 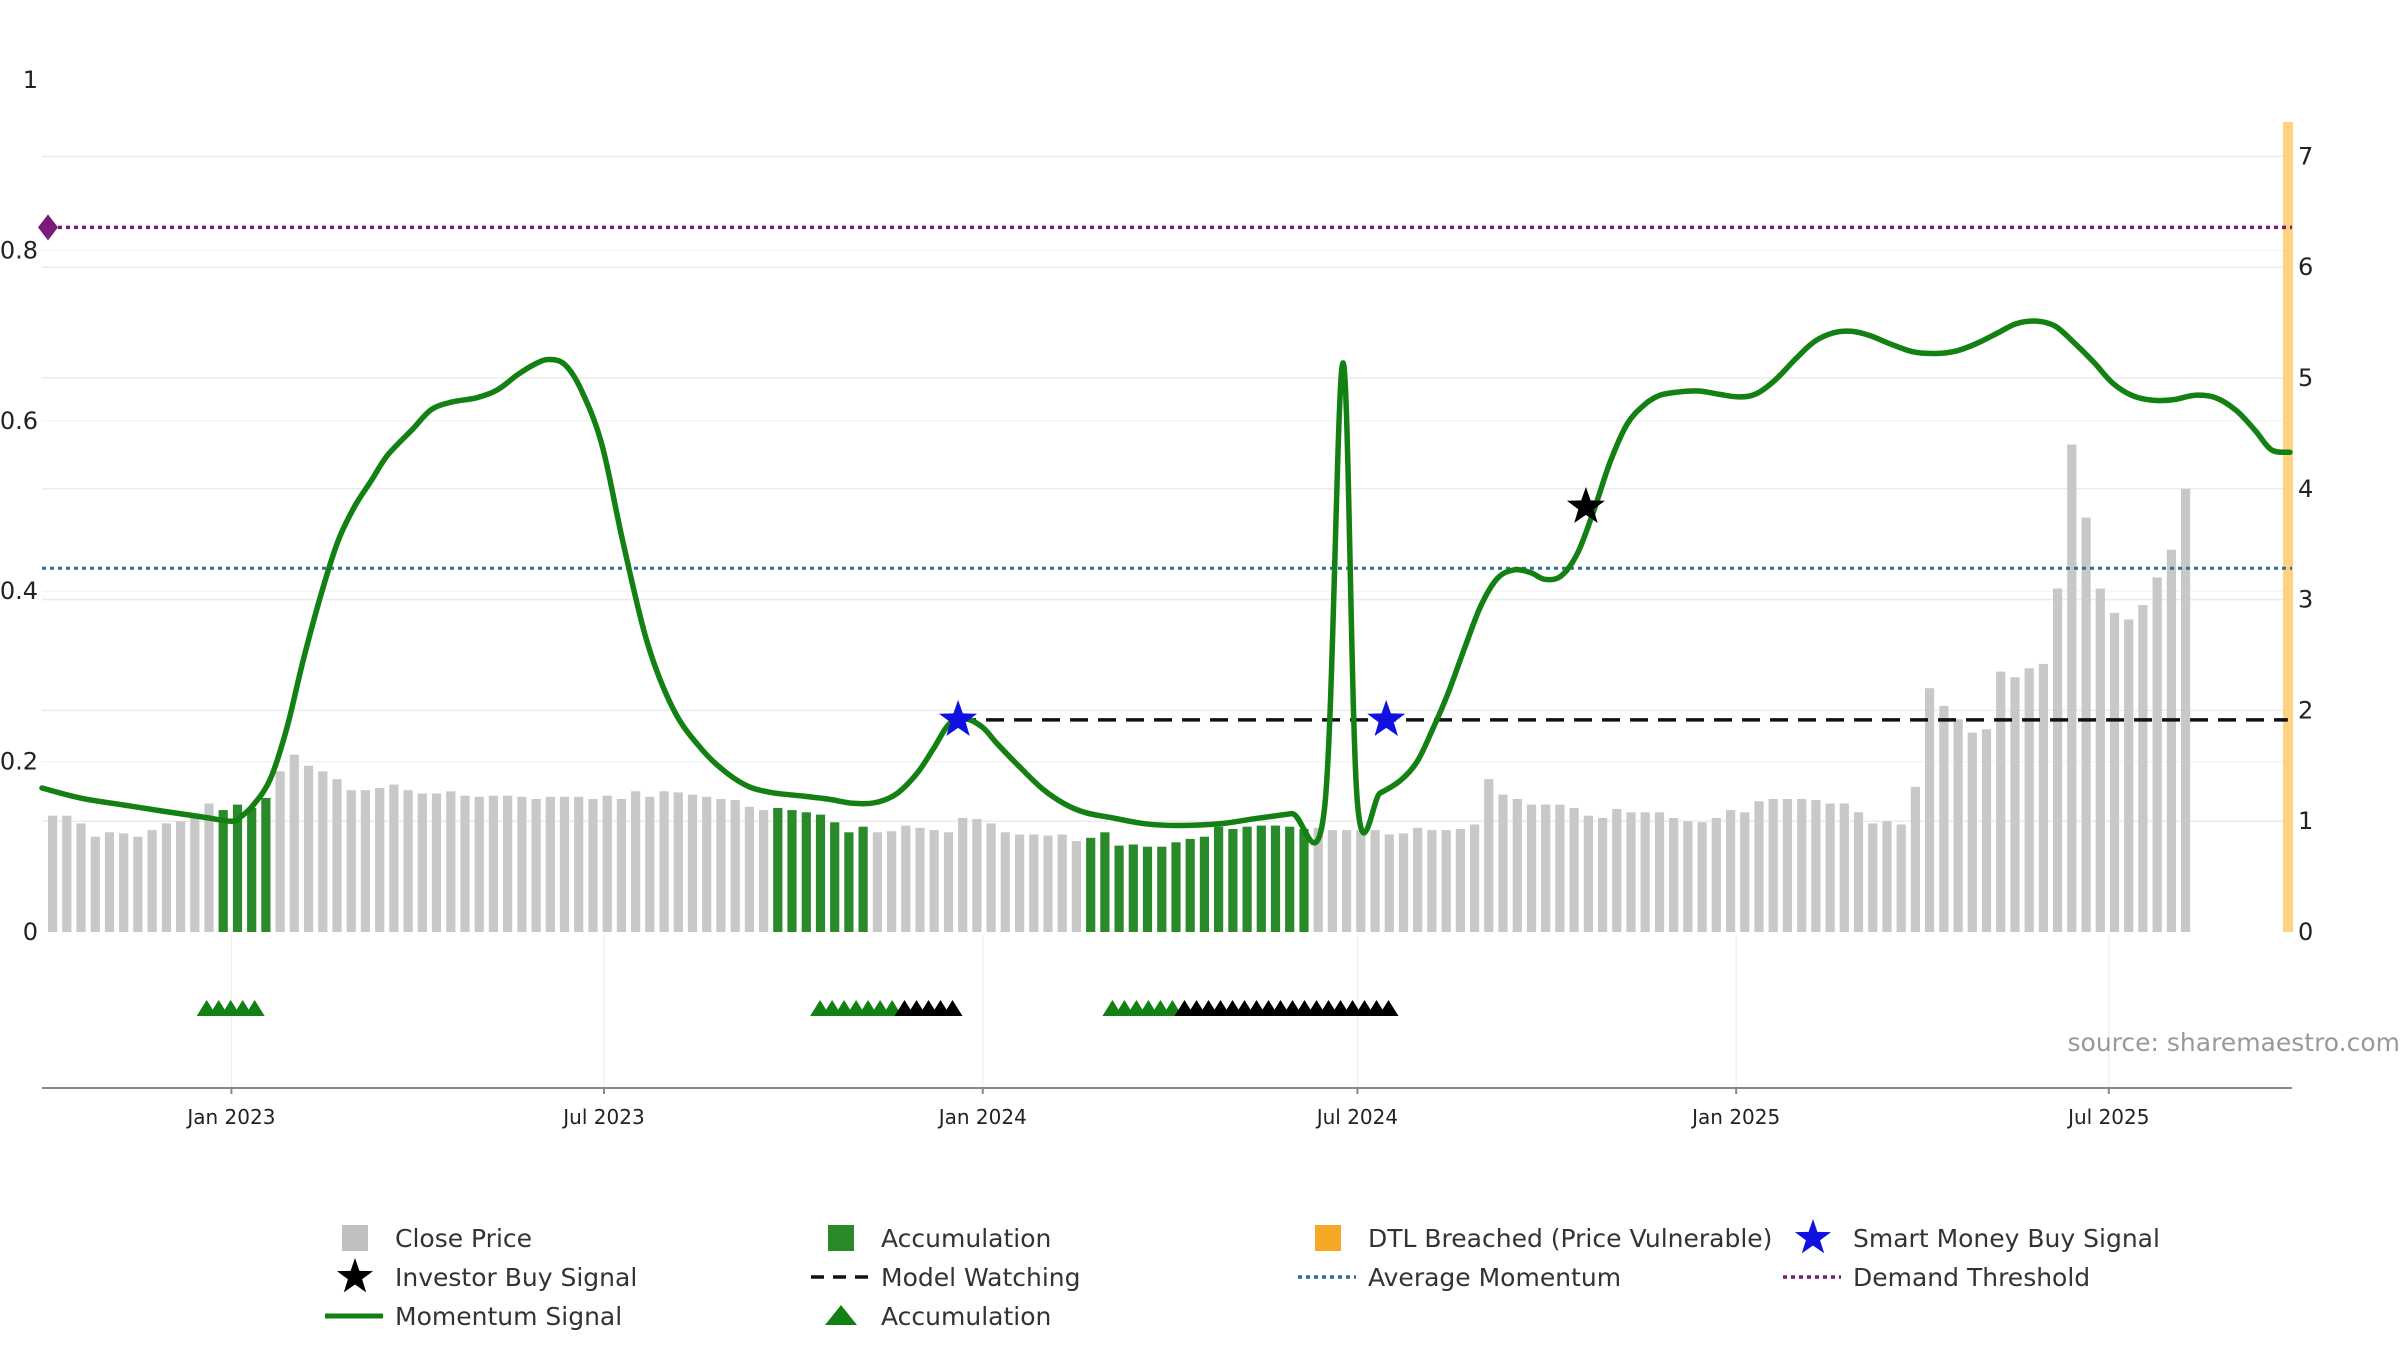 I want to click on y-right-tick-label: 7, so click(x=2305, y=156).